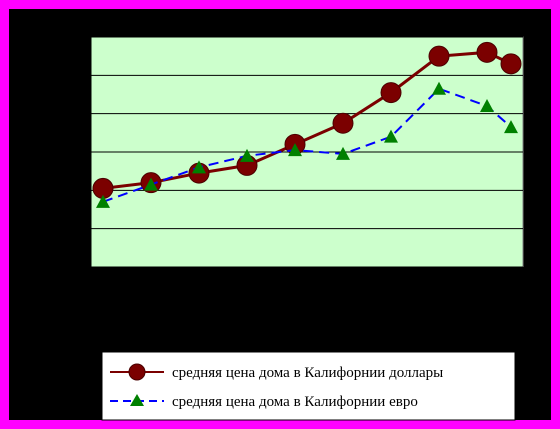 The width and height of the screenshot is (560, 429). I want to click on y-tick-label: 4000,00, so click(64, 113).